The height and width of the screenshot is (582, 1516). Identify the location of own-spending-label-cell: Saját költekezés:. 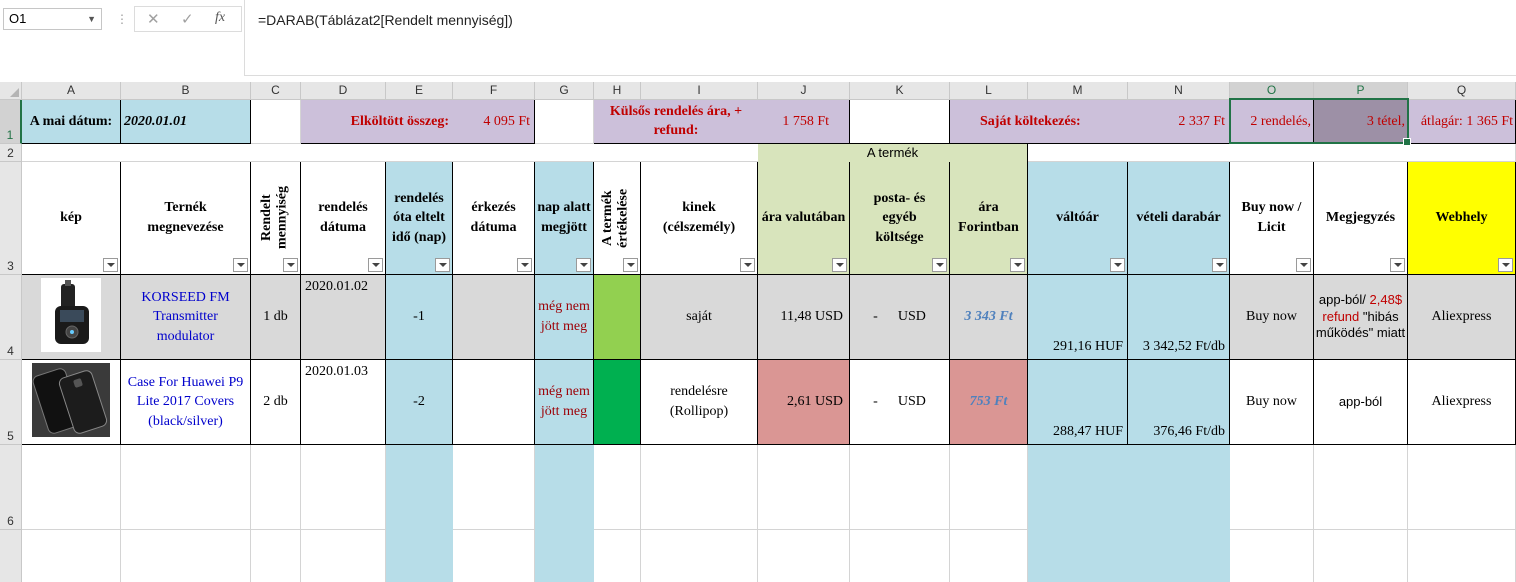
(1039, 122).